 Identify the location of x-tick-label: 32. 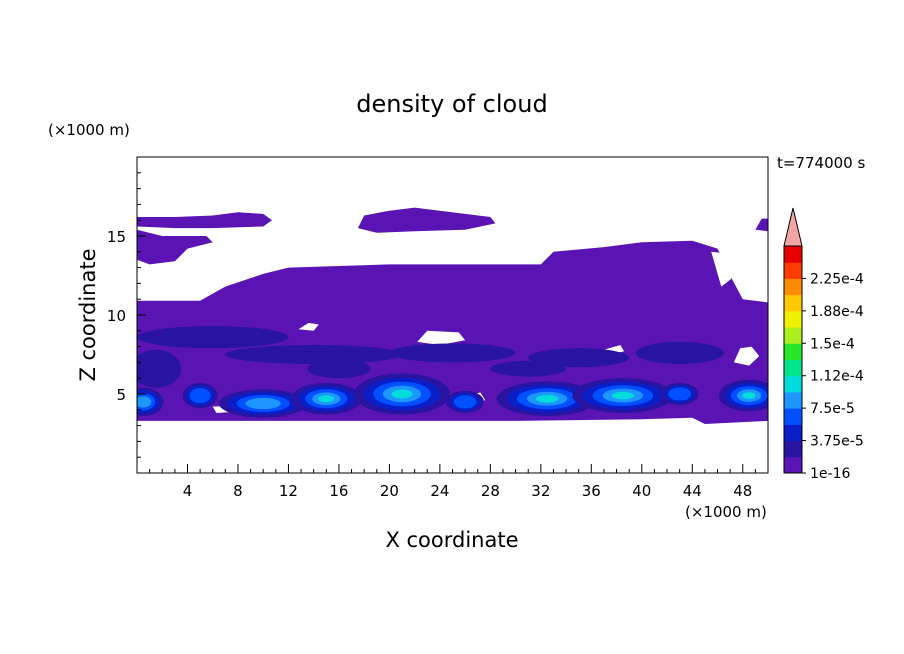
(540, 491).